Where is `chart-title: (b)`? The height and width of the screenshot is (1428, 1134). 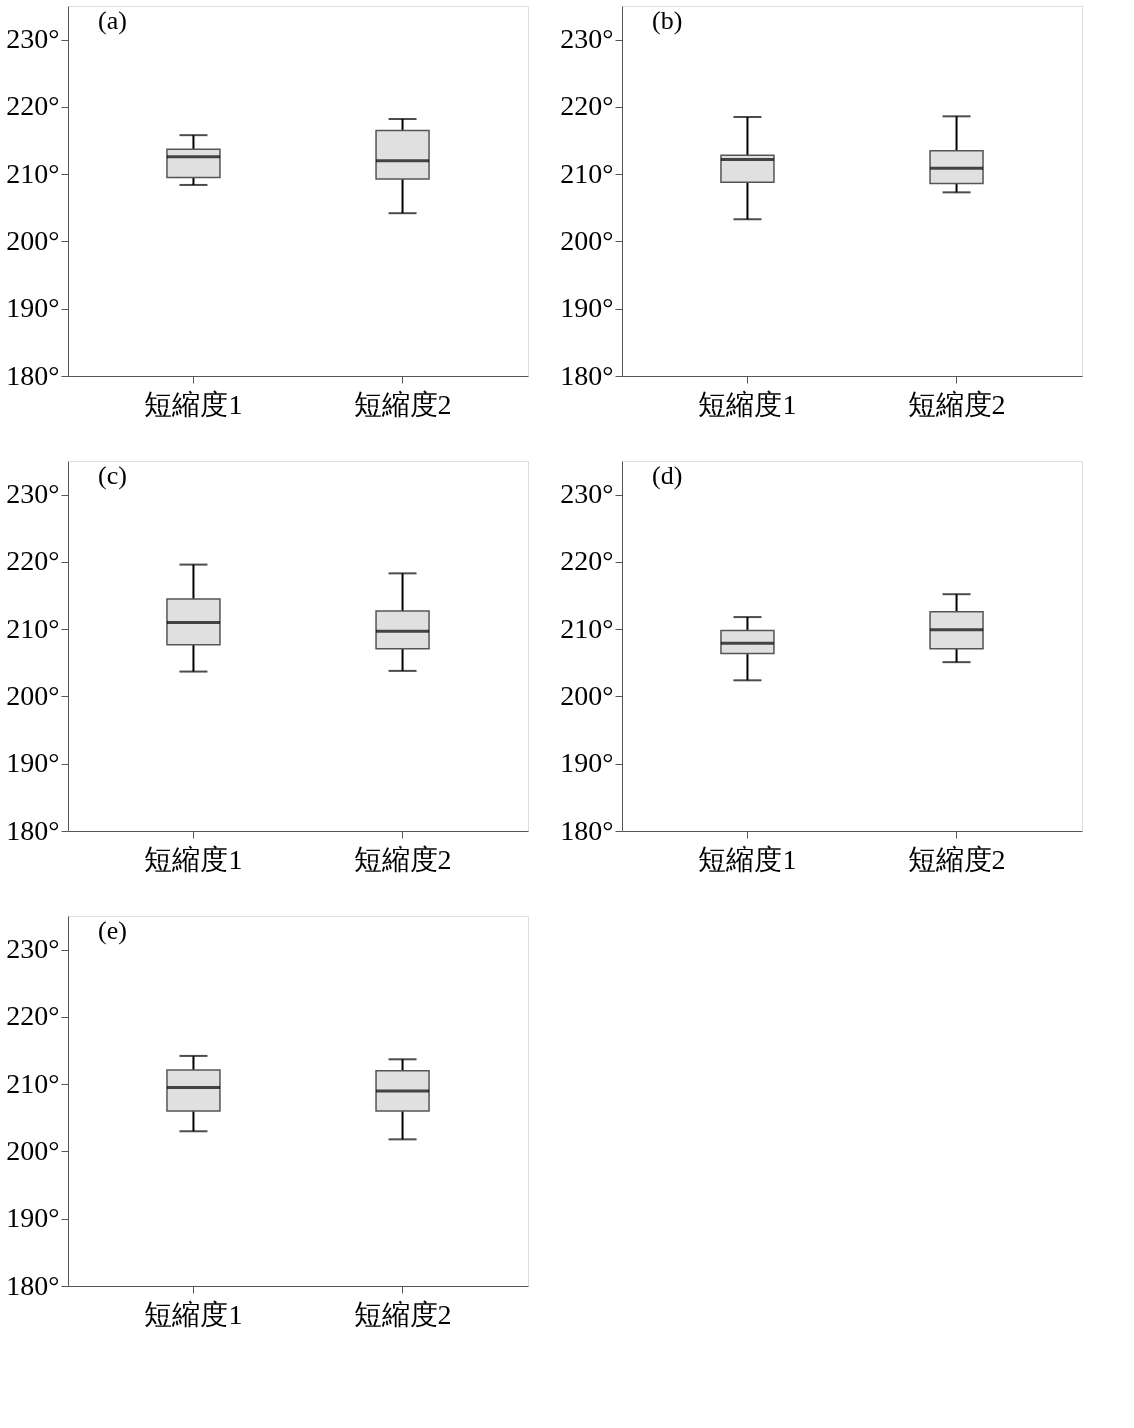 chart-title: (b) is located at coordinates (667, 20).